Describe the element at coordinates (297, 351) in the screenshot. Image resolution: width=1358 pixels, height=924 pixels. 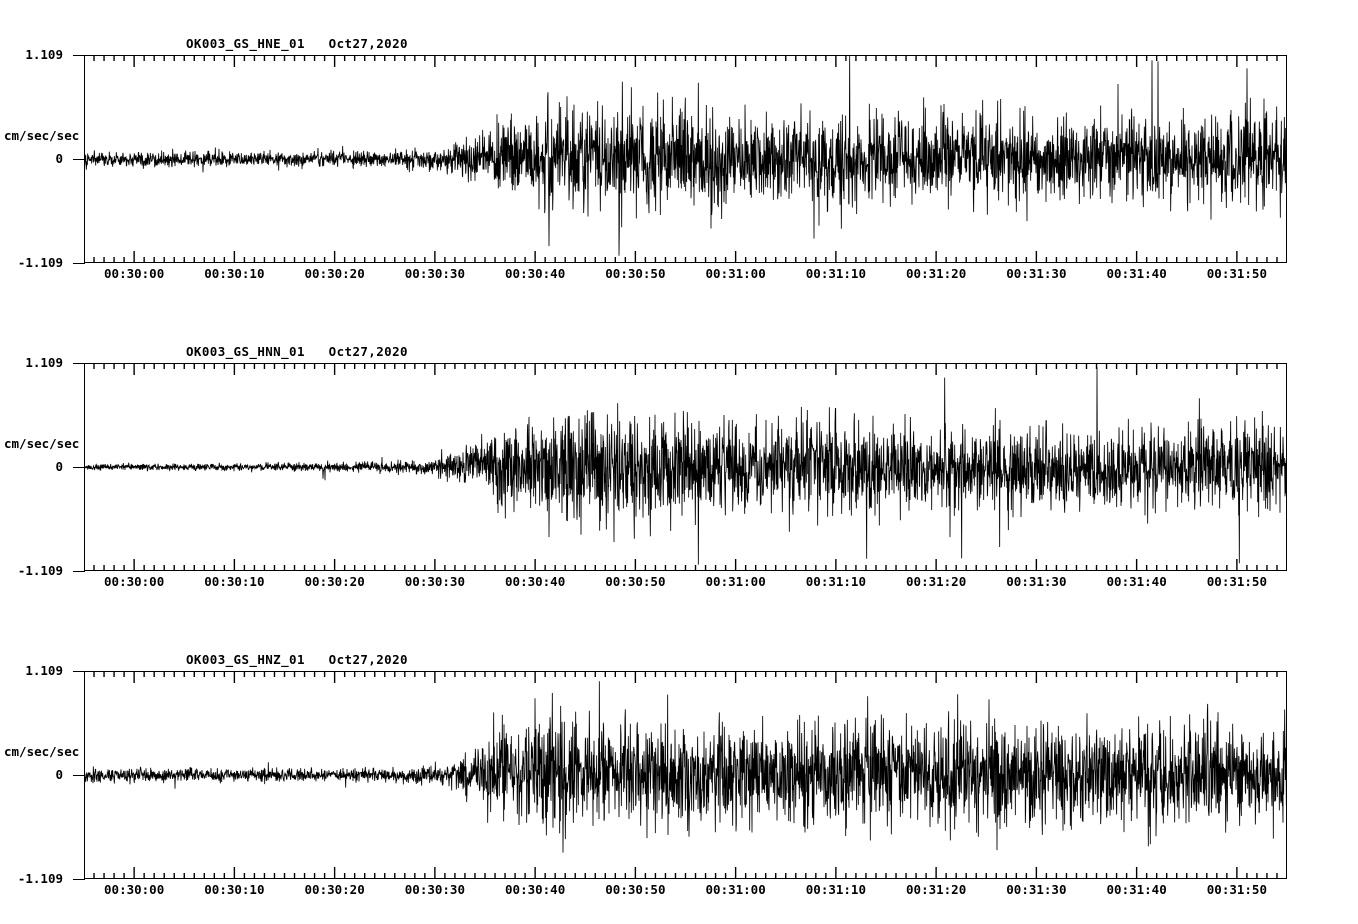
I see `panel-title: OK003_GS_HNN_01 Oct27,2020` at that location.